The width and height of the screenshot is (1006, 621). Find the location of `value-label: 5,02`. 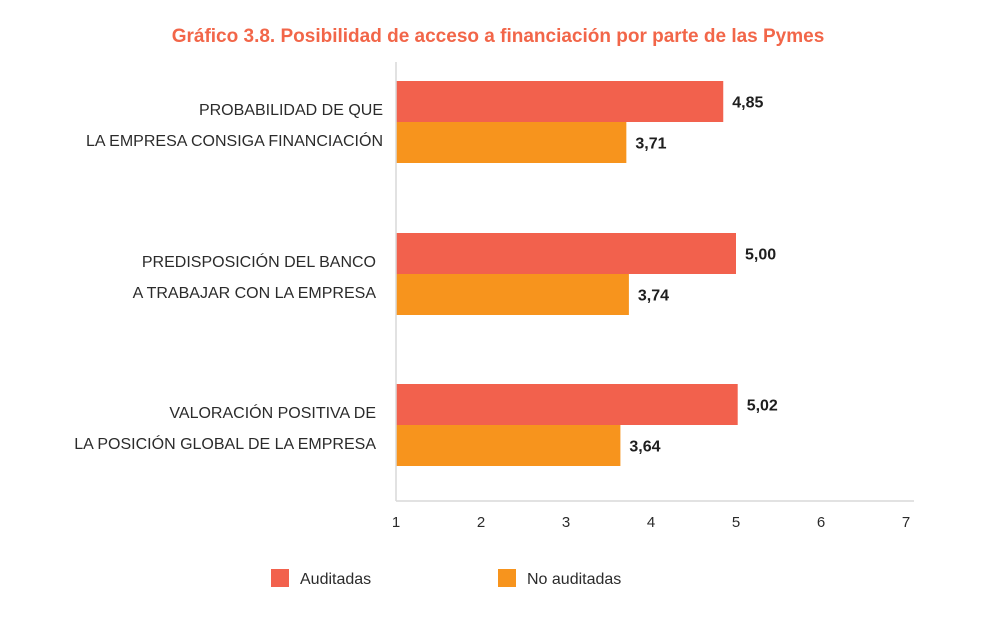

value-label: 5,02 is located at coordinates (762, 406).